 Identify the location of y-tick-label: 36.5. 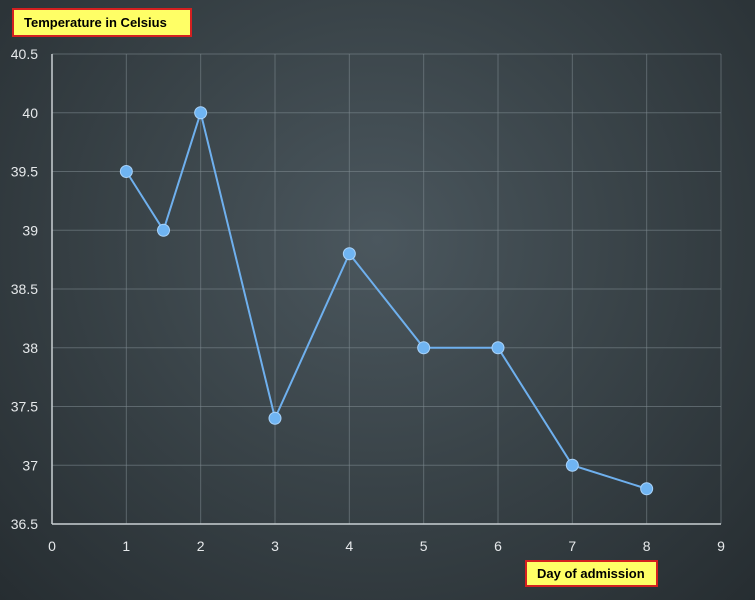
(24, 524).